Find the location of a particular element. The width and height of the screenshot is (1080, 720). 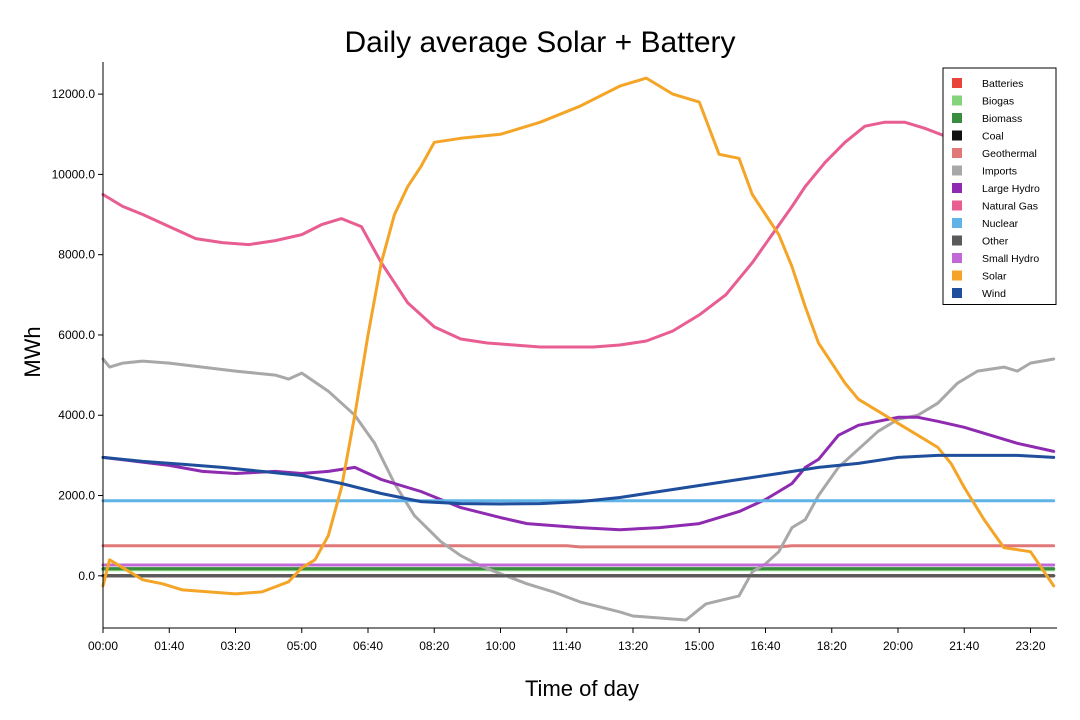

x-tick-label: 08:20 is located at coordinates (434, 646).